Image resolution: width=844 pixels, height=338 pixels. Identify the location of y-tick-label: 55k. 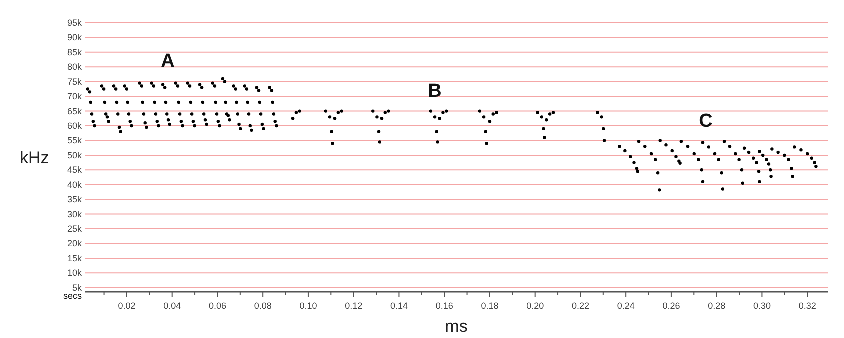
(74, 141).